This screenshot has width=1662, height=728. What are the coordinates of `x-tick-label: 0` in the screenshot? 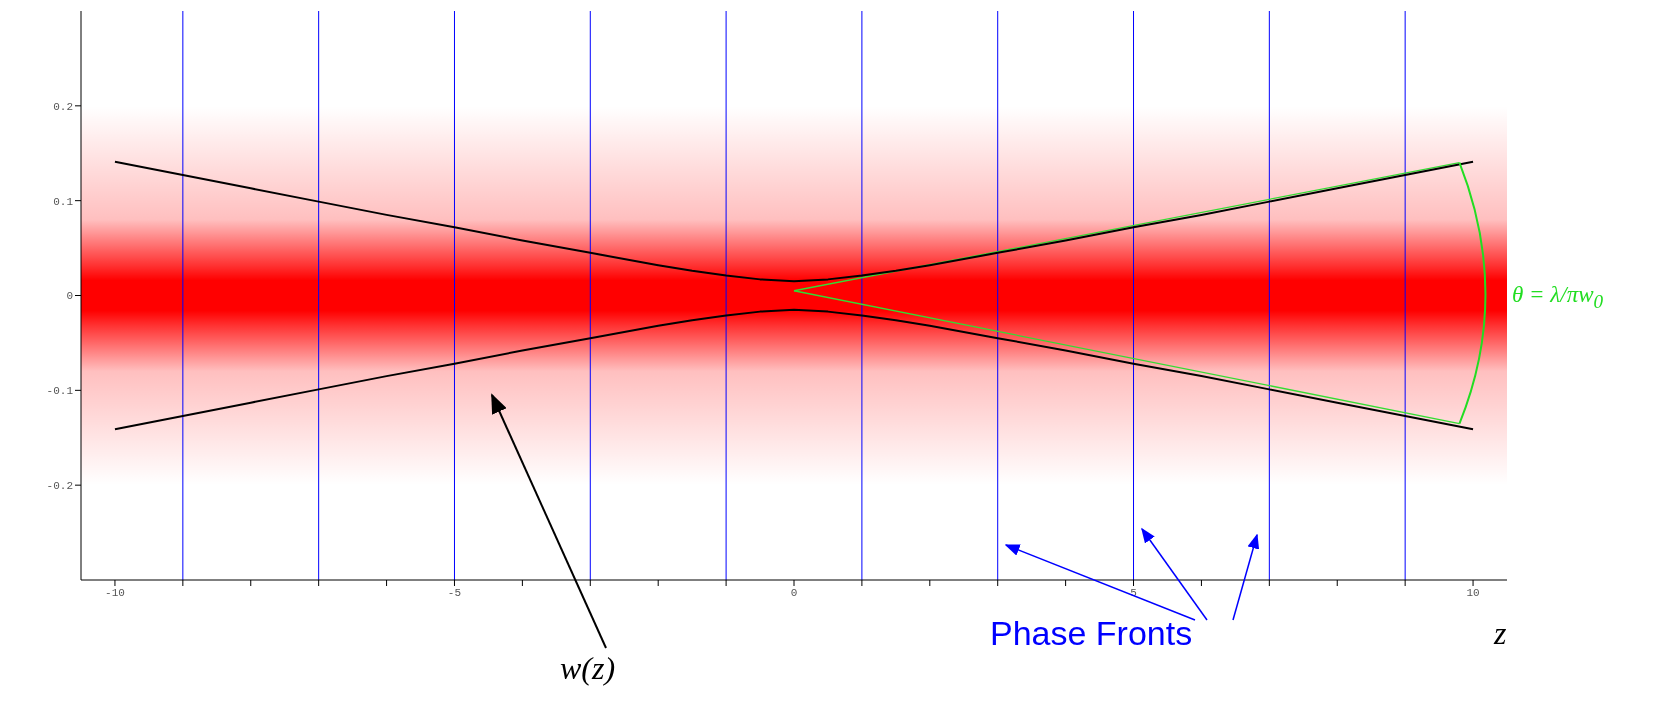 It's located at (794, 592).